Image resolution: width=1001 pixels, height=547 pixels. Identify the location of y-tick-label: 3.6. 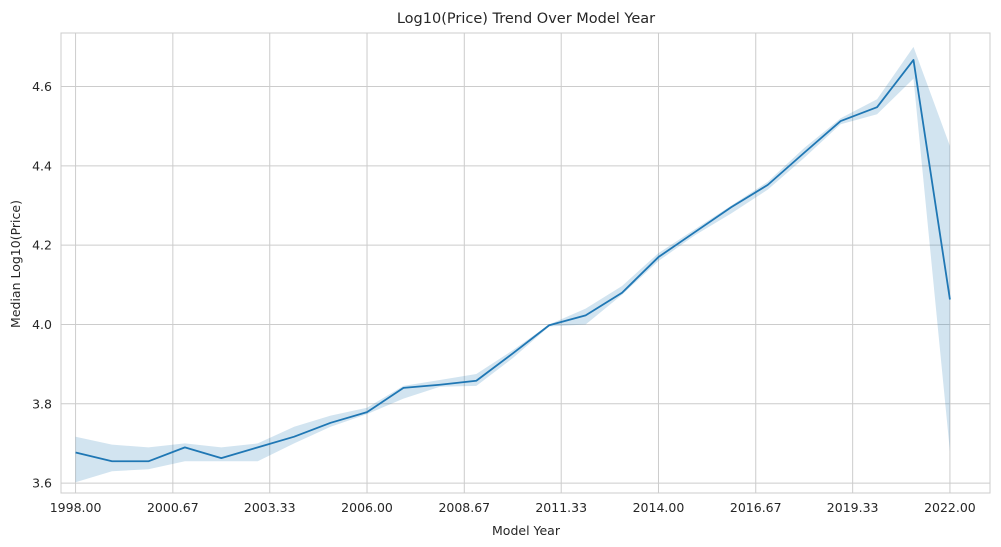
(42, 483).